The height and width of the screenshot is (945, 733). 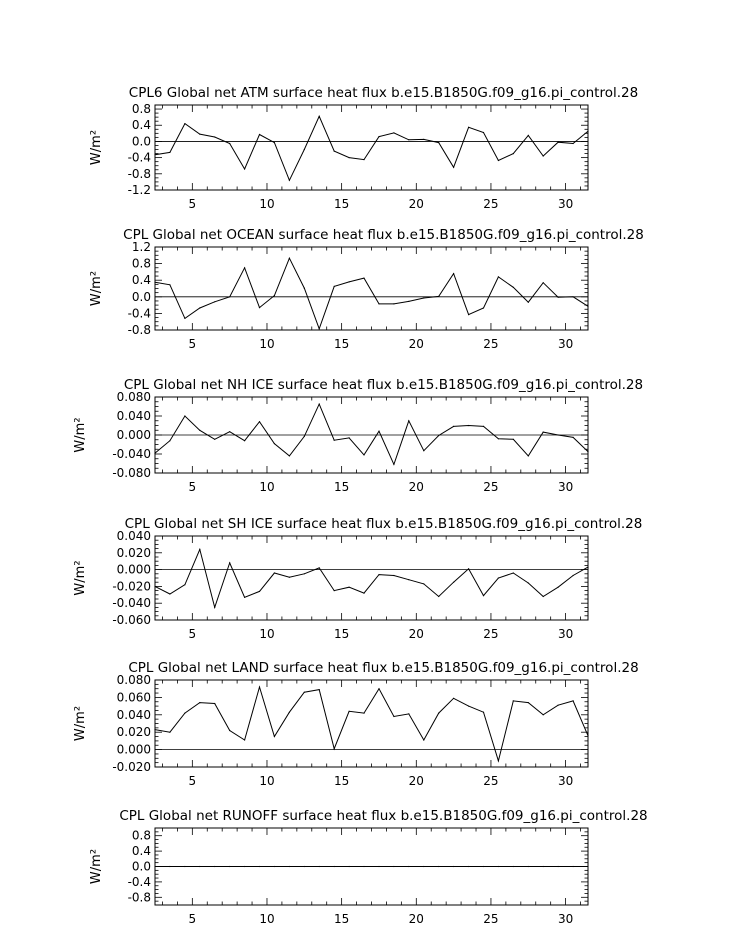 I want to click on y-tick-label: 0.060, so click(x=134, y=697).